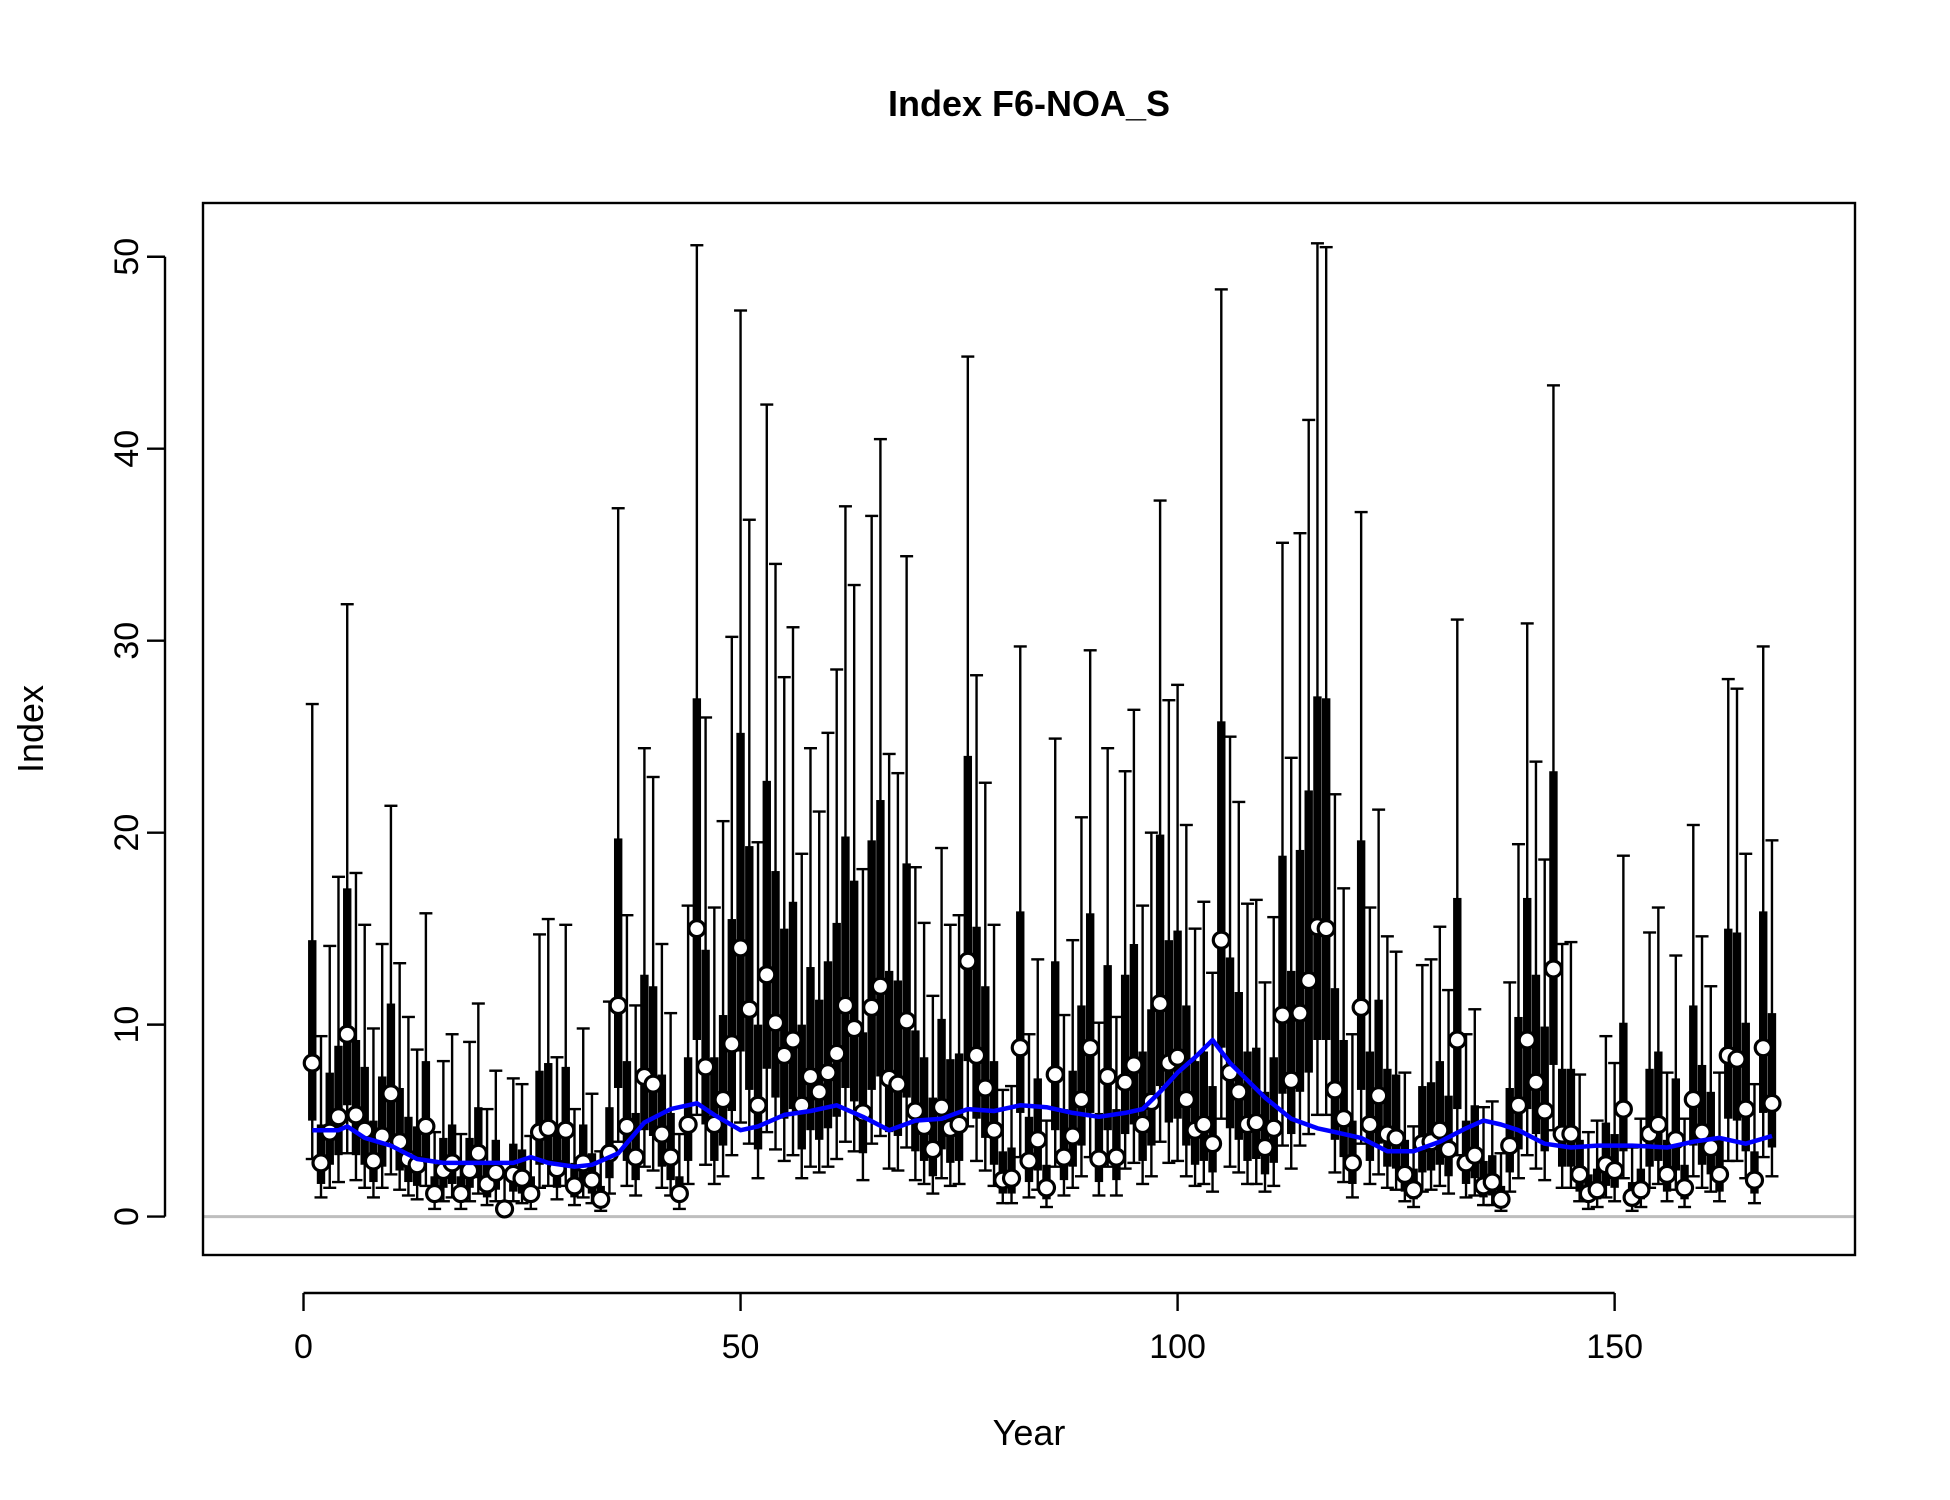 The image size is (1950, 1500). I want to click on y-tick-label-40: 40, so click(127, 449).